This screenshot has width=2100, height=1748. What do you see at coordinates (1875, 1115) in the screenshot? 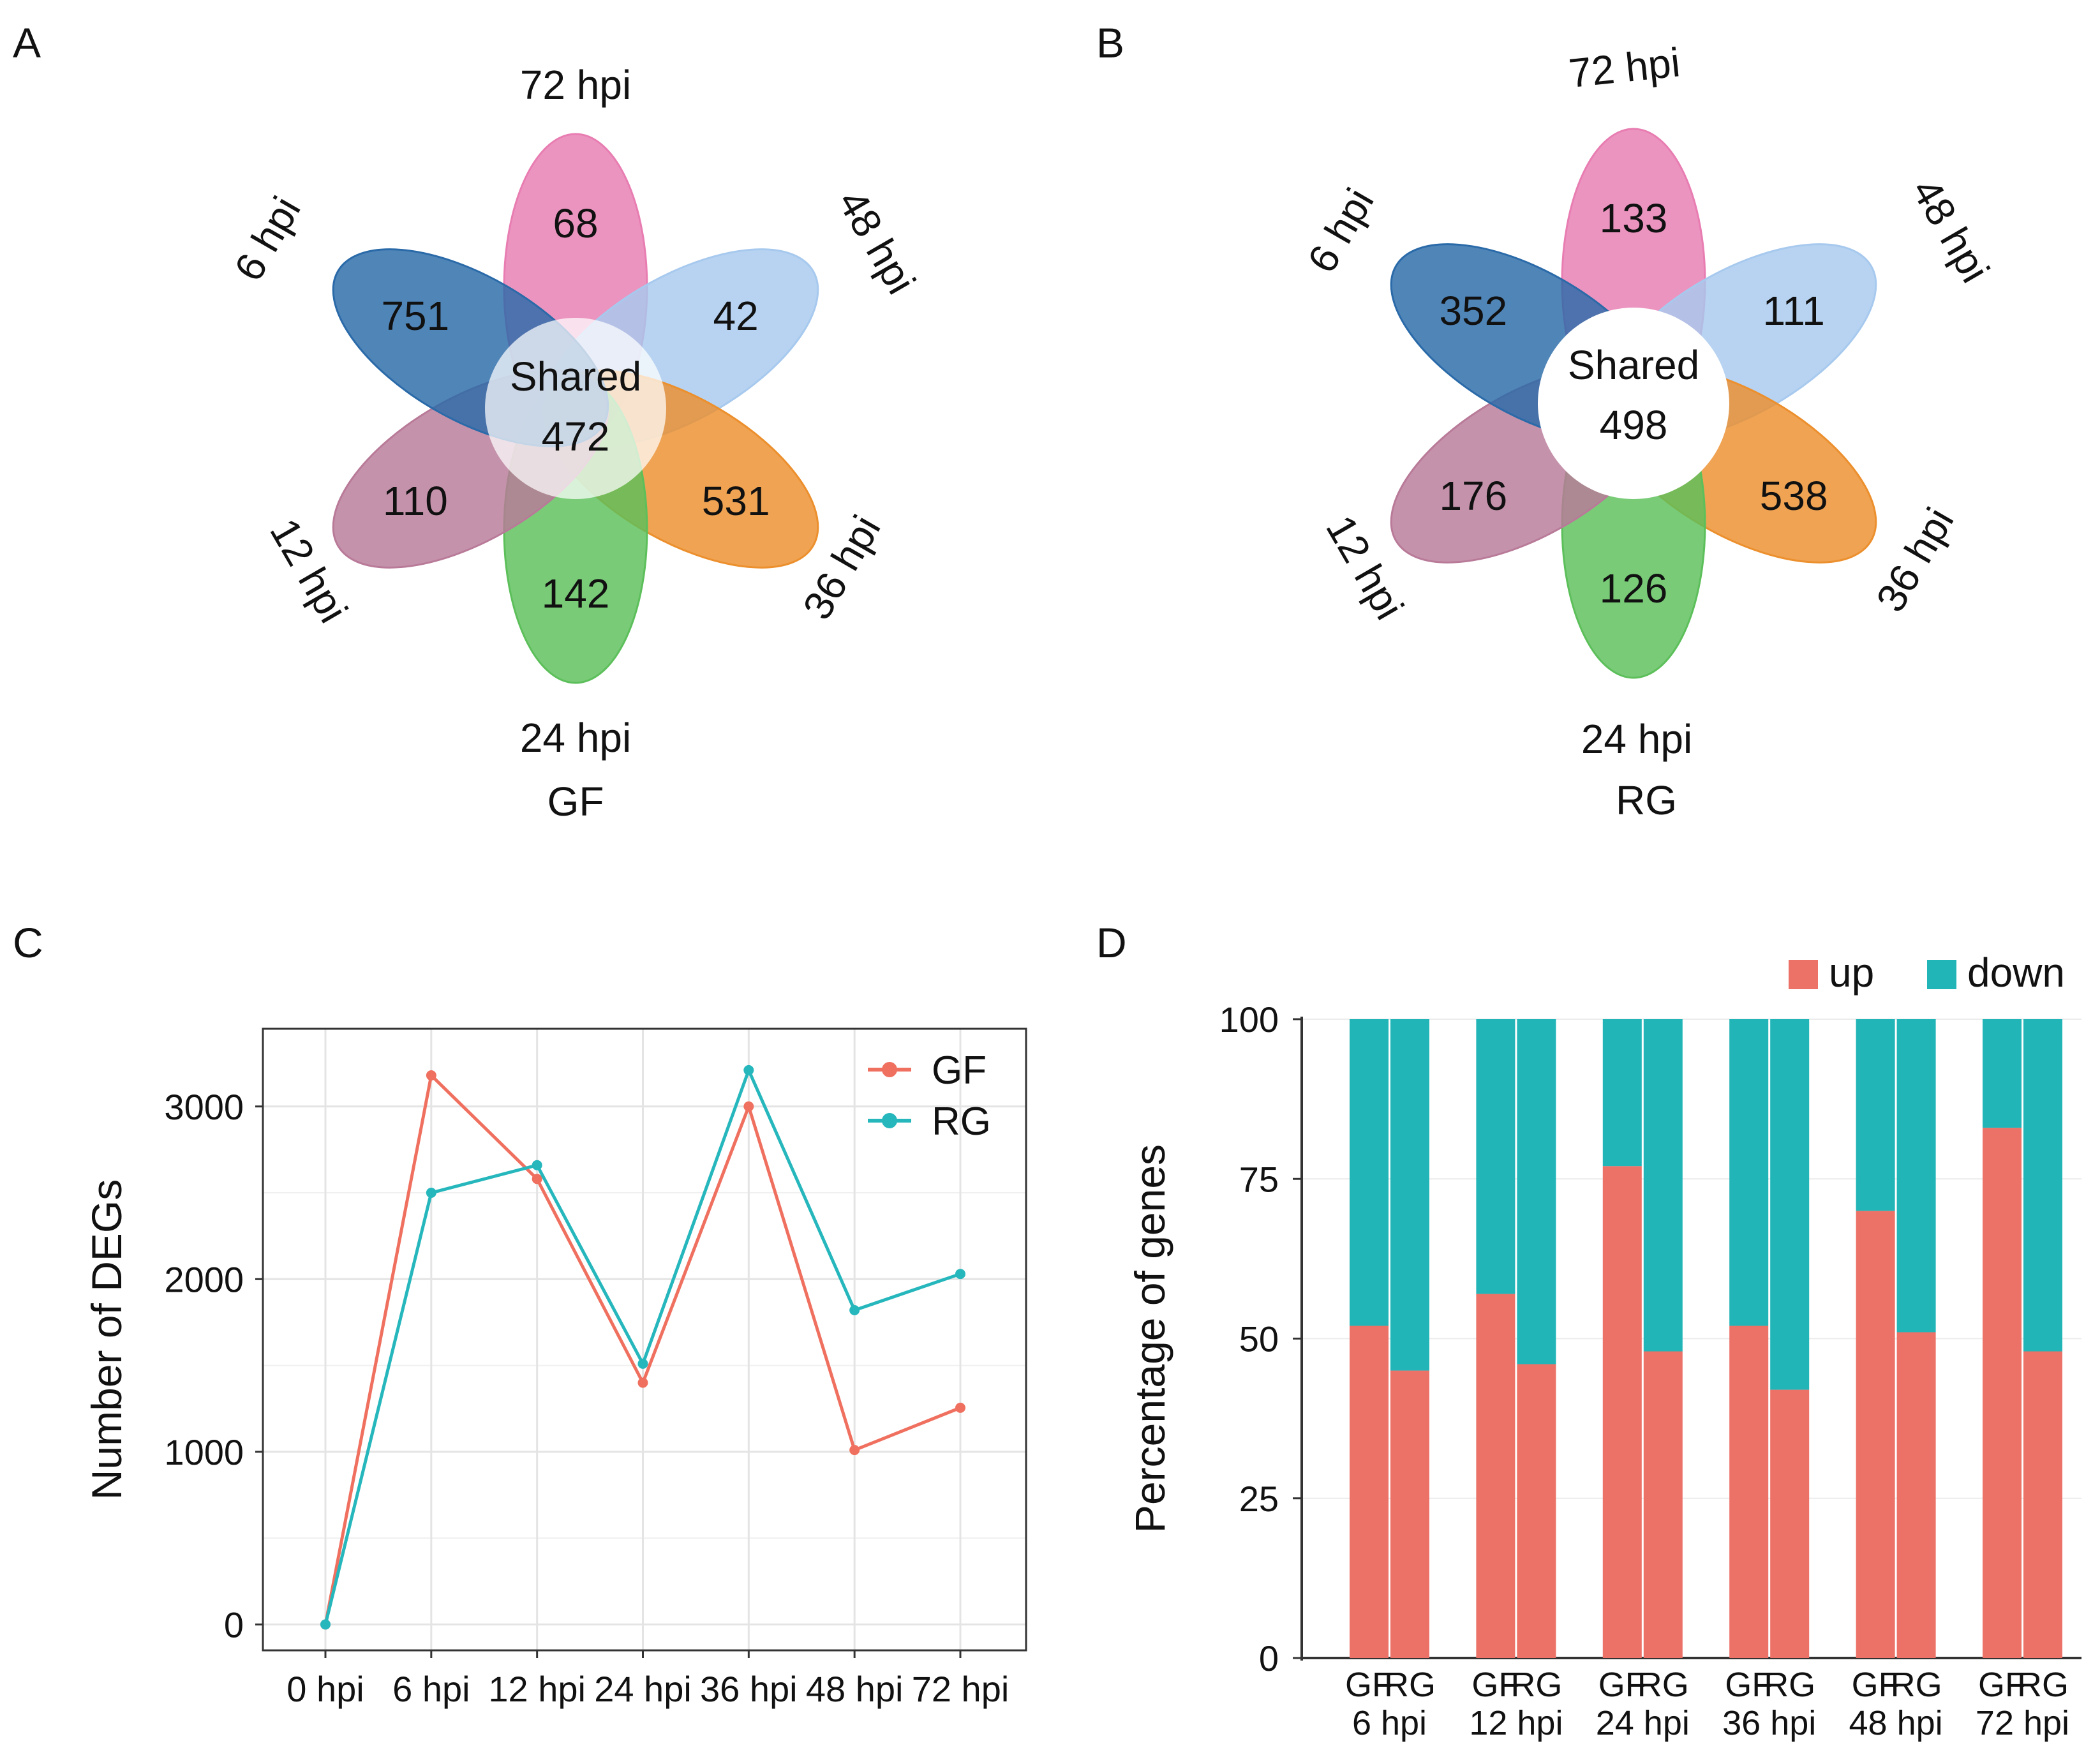
I see `bar-down-gf-48hpi` at bounding box center [1875, 1115].